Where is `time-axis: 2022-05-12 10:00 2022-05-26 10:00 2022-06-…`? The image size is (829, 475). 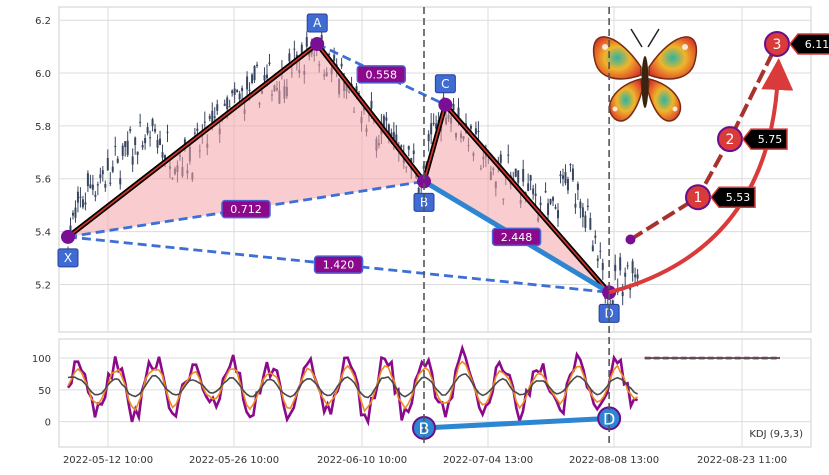 time-axis: 2022-05-12 10:00 2022-05-26 10:00 2022-06-… is located at coordinates (425, 460).